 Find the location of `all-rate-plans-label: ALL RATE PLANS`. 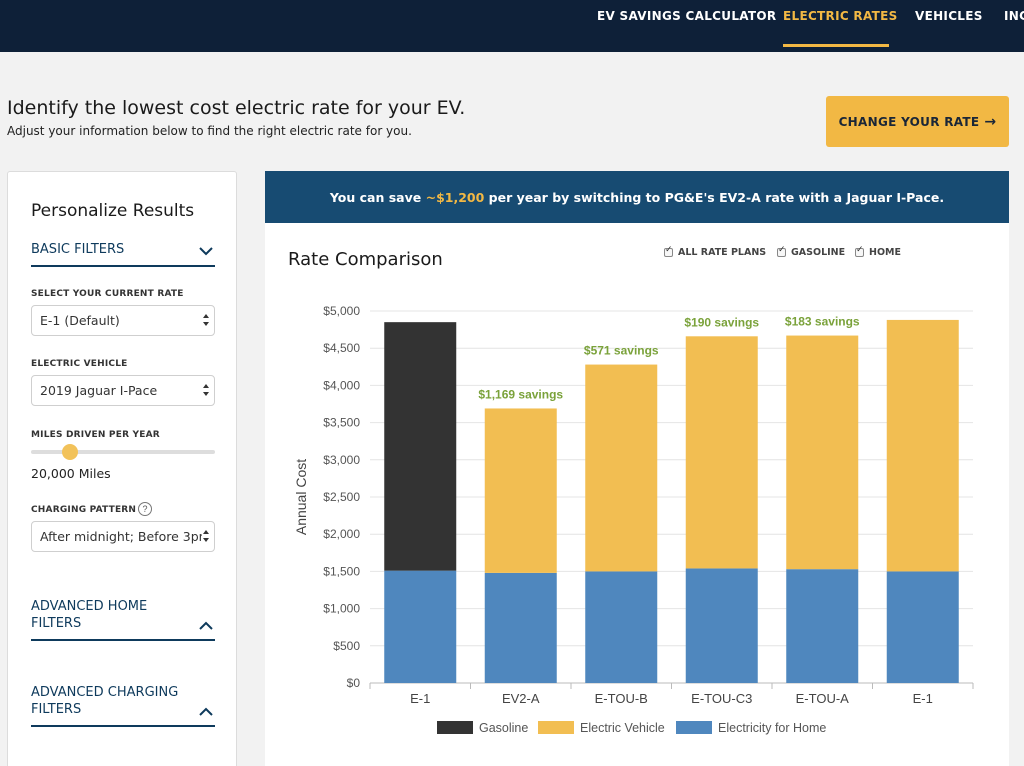

all-rate-plans-label: ALL RATE PLANS is located at coordinates (722, 252).